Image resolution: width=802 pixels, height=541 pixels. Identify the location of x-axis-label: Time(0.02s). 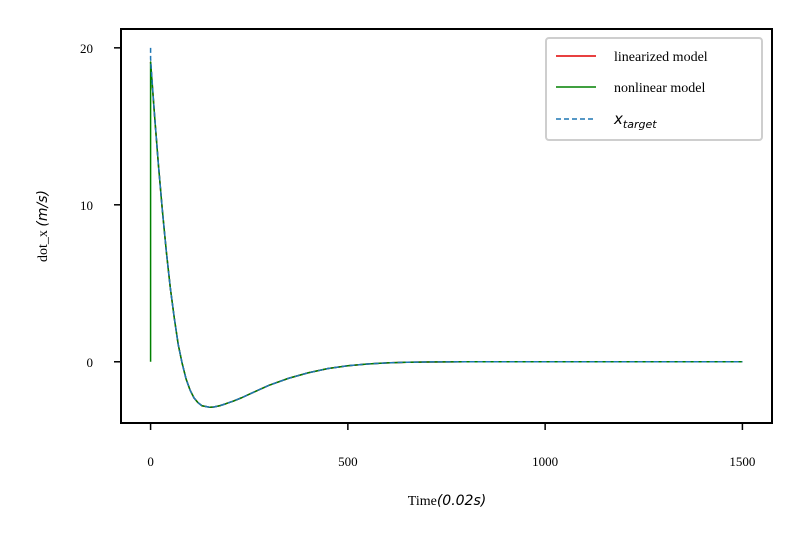
(447, 501).